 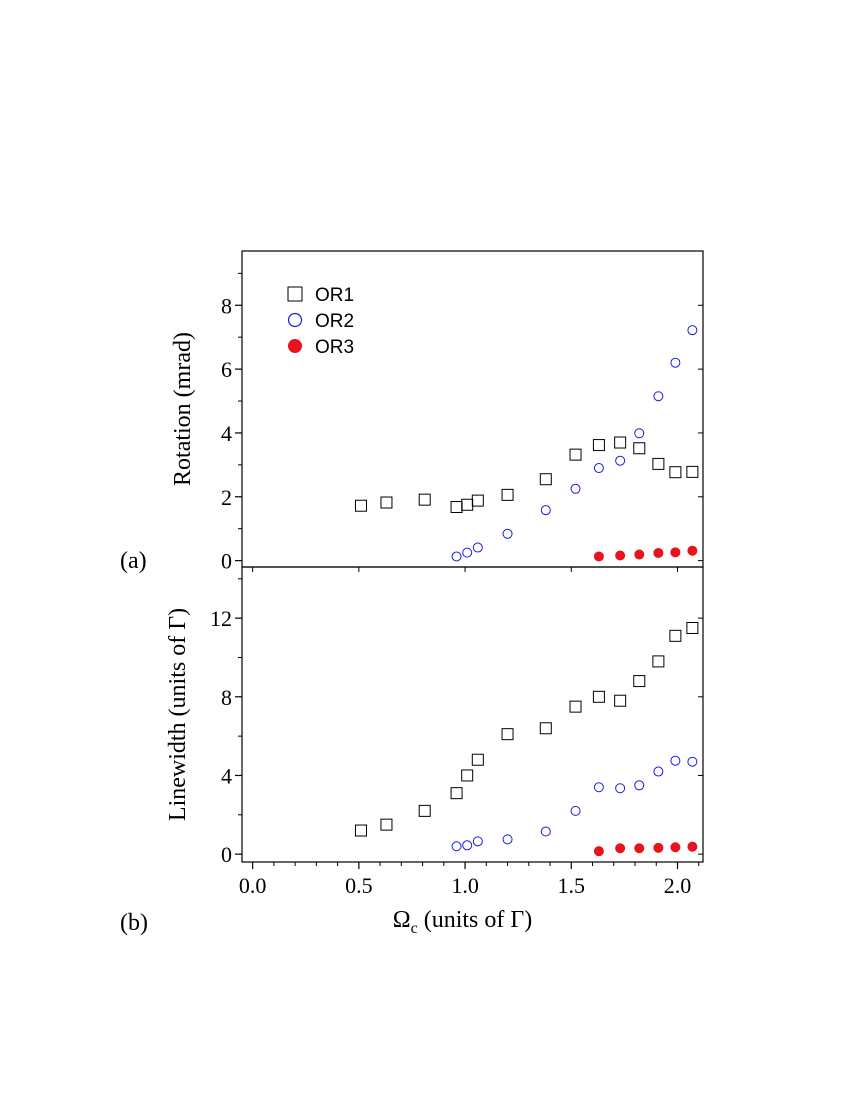 What do you see at coordinates (295, 320) in the screenshot?
I see `legend-marker-or2` at bounding box center [295, 320].